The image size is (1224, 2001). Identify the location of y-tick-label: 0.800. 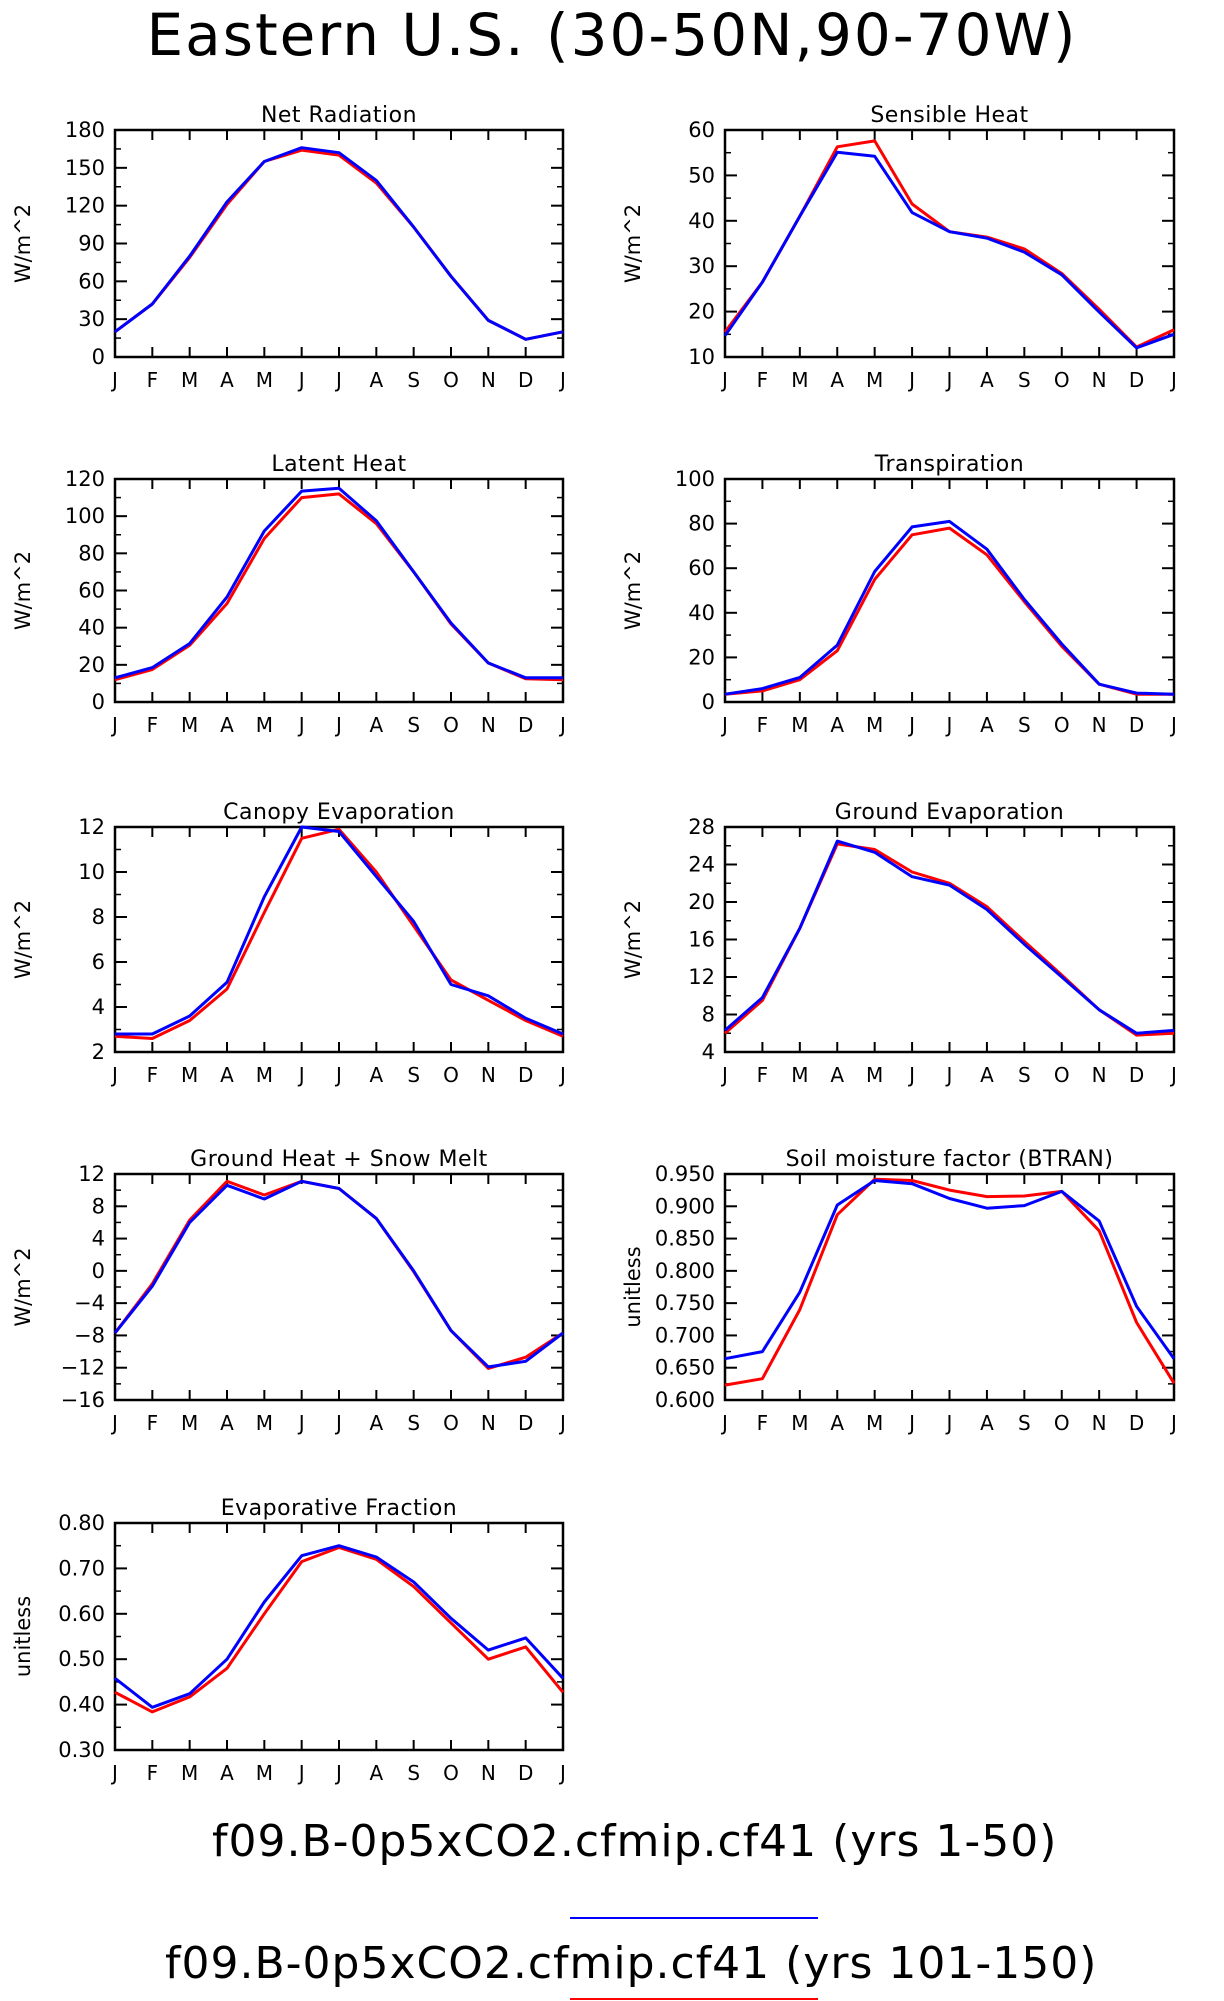
(685, 1271).